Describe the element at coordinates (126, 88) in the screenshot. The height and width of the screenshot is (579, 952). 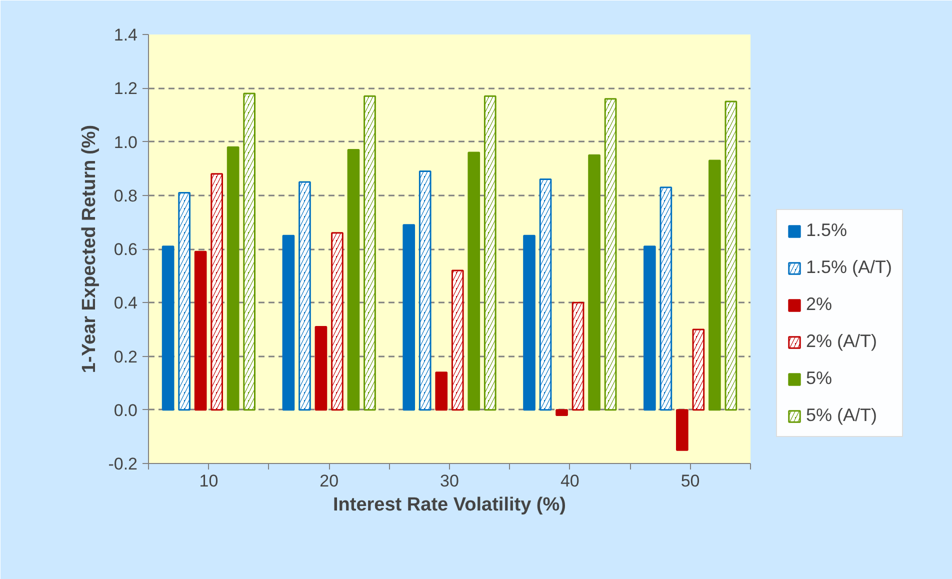
I see `y-tick-label: 1.2` at that location.